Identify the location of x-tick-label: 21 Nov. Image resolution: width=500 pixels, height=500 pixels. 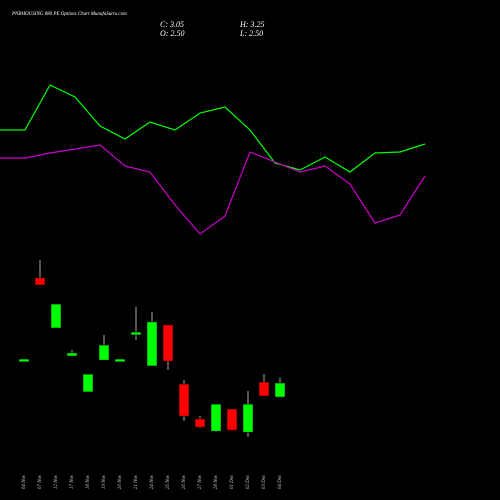
(136, 481).